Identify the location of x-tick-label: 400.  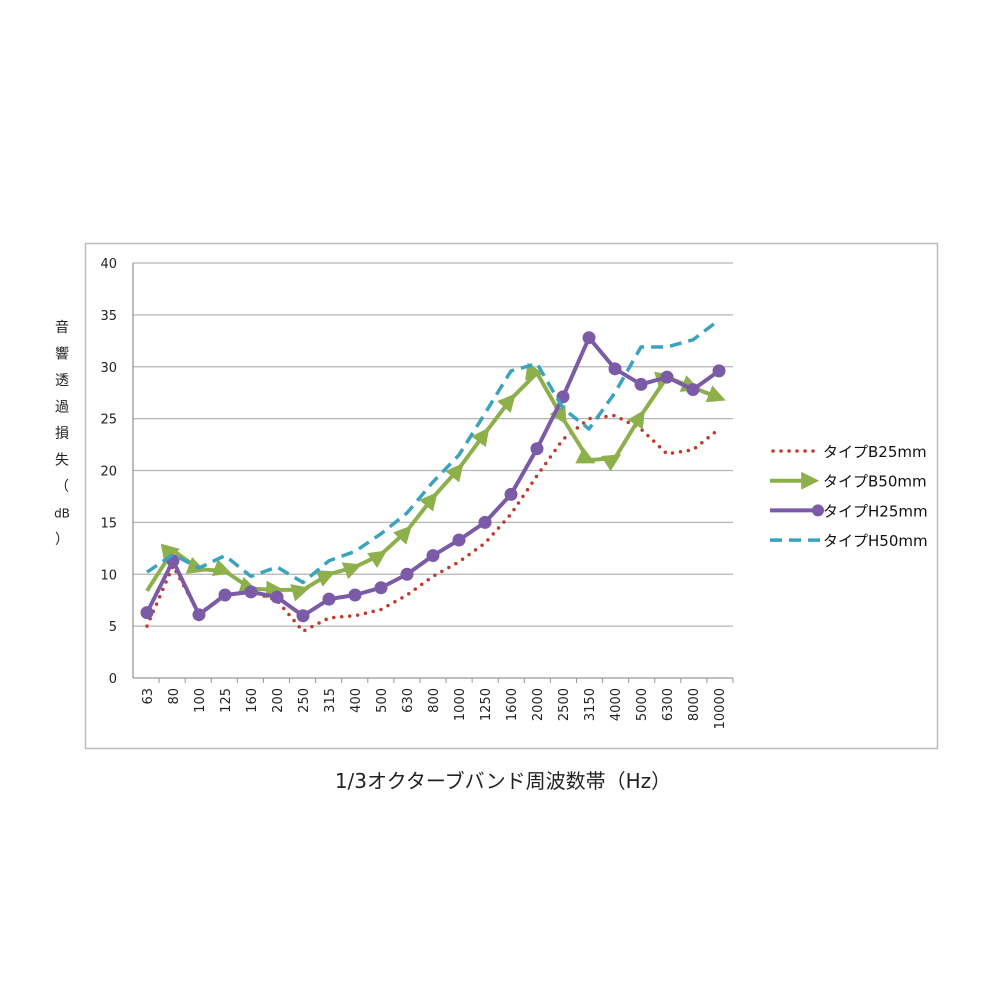
(356, 700).